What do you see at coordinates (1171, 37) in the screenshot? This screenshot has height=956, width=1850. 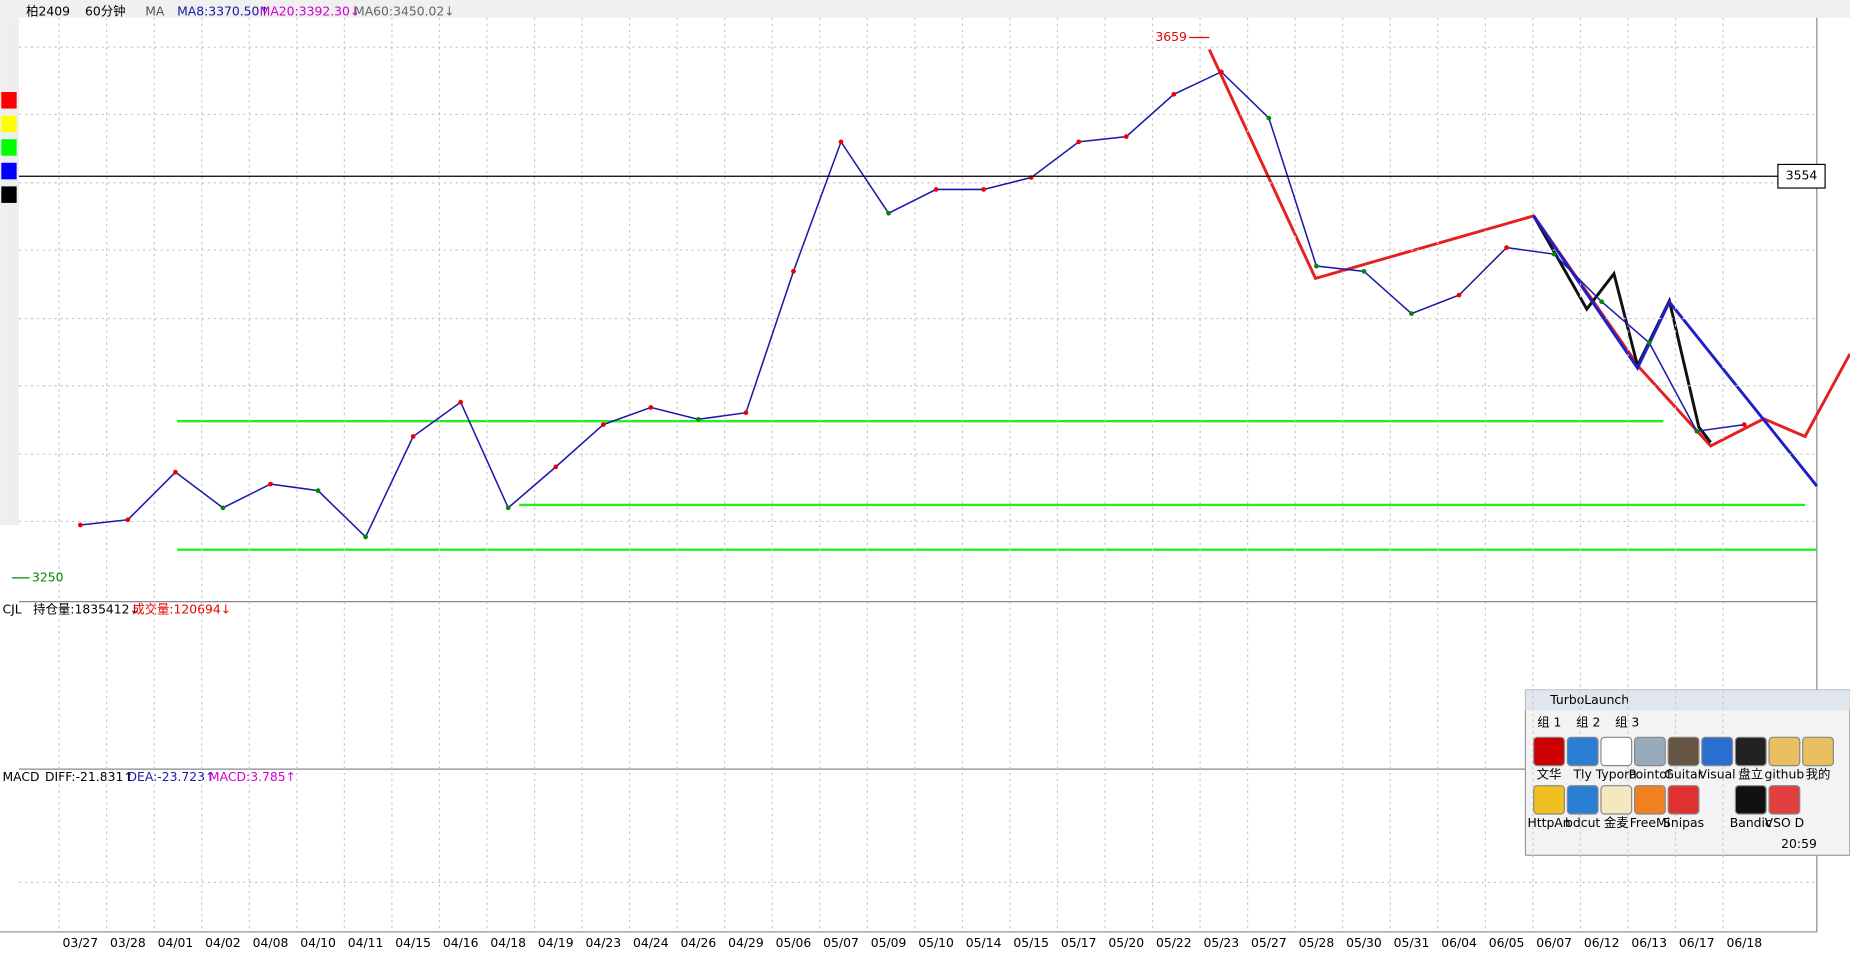 I see `high-label: 3659` at bounding box center [1171, 37].